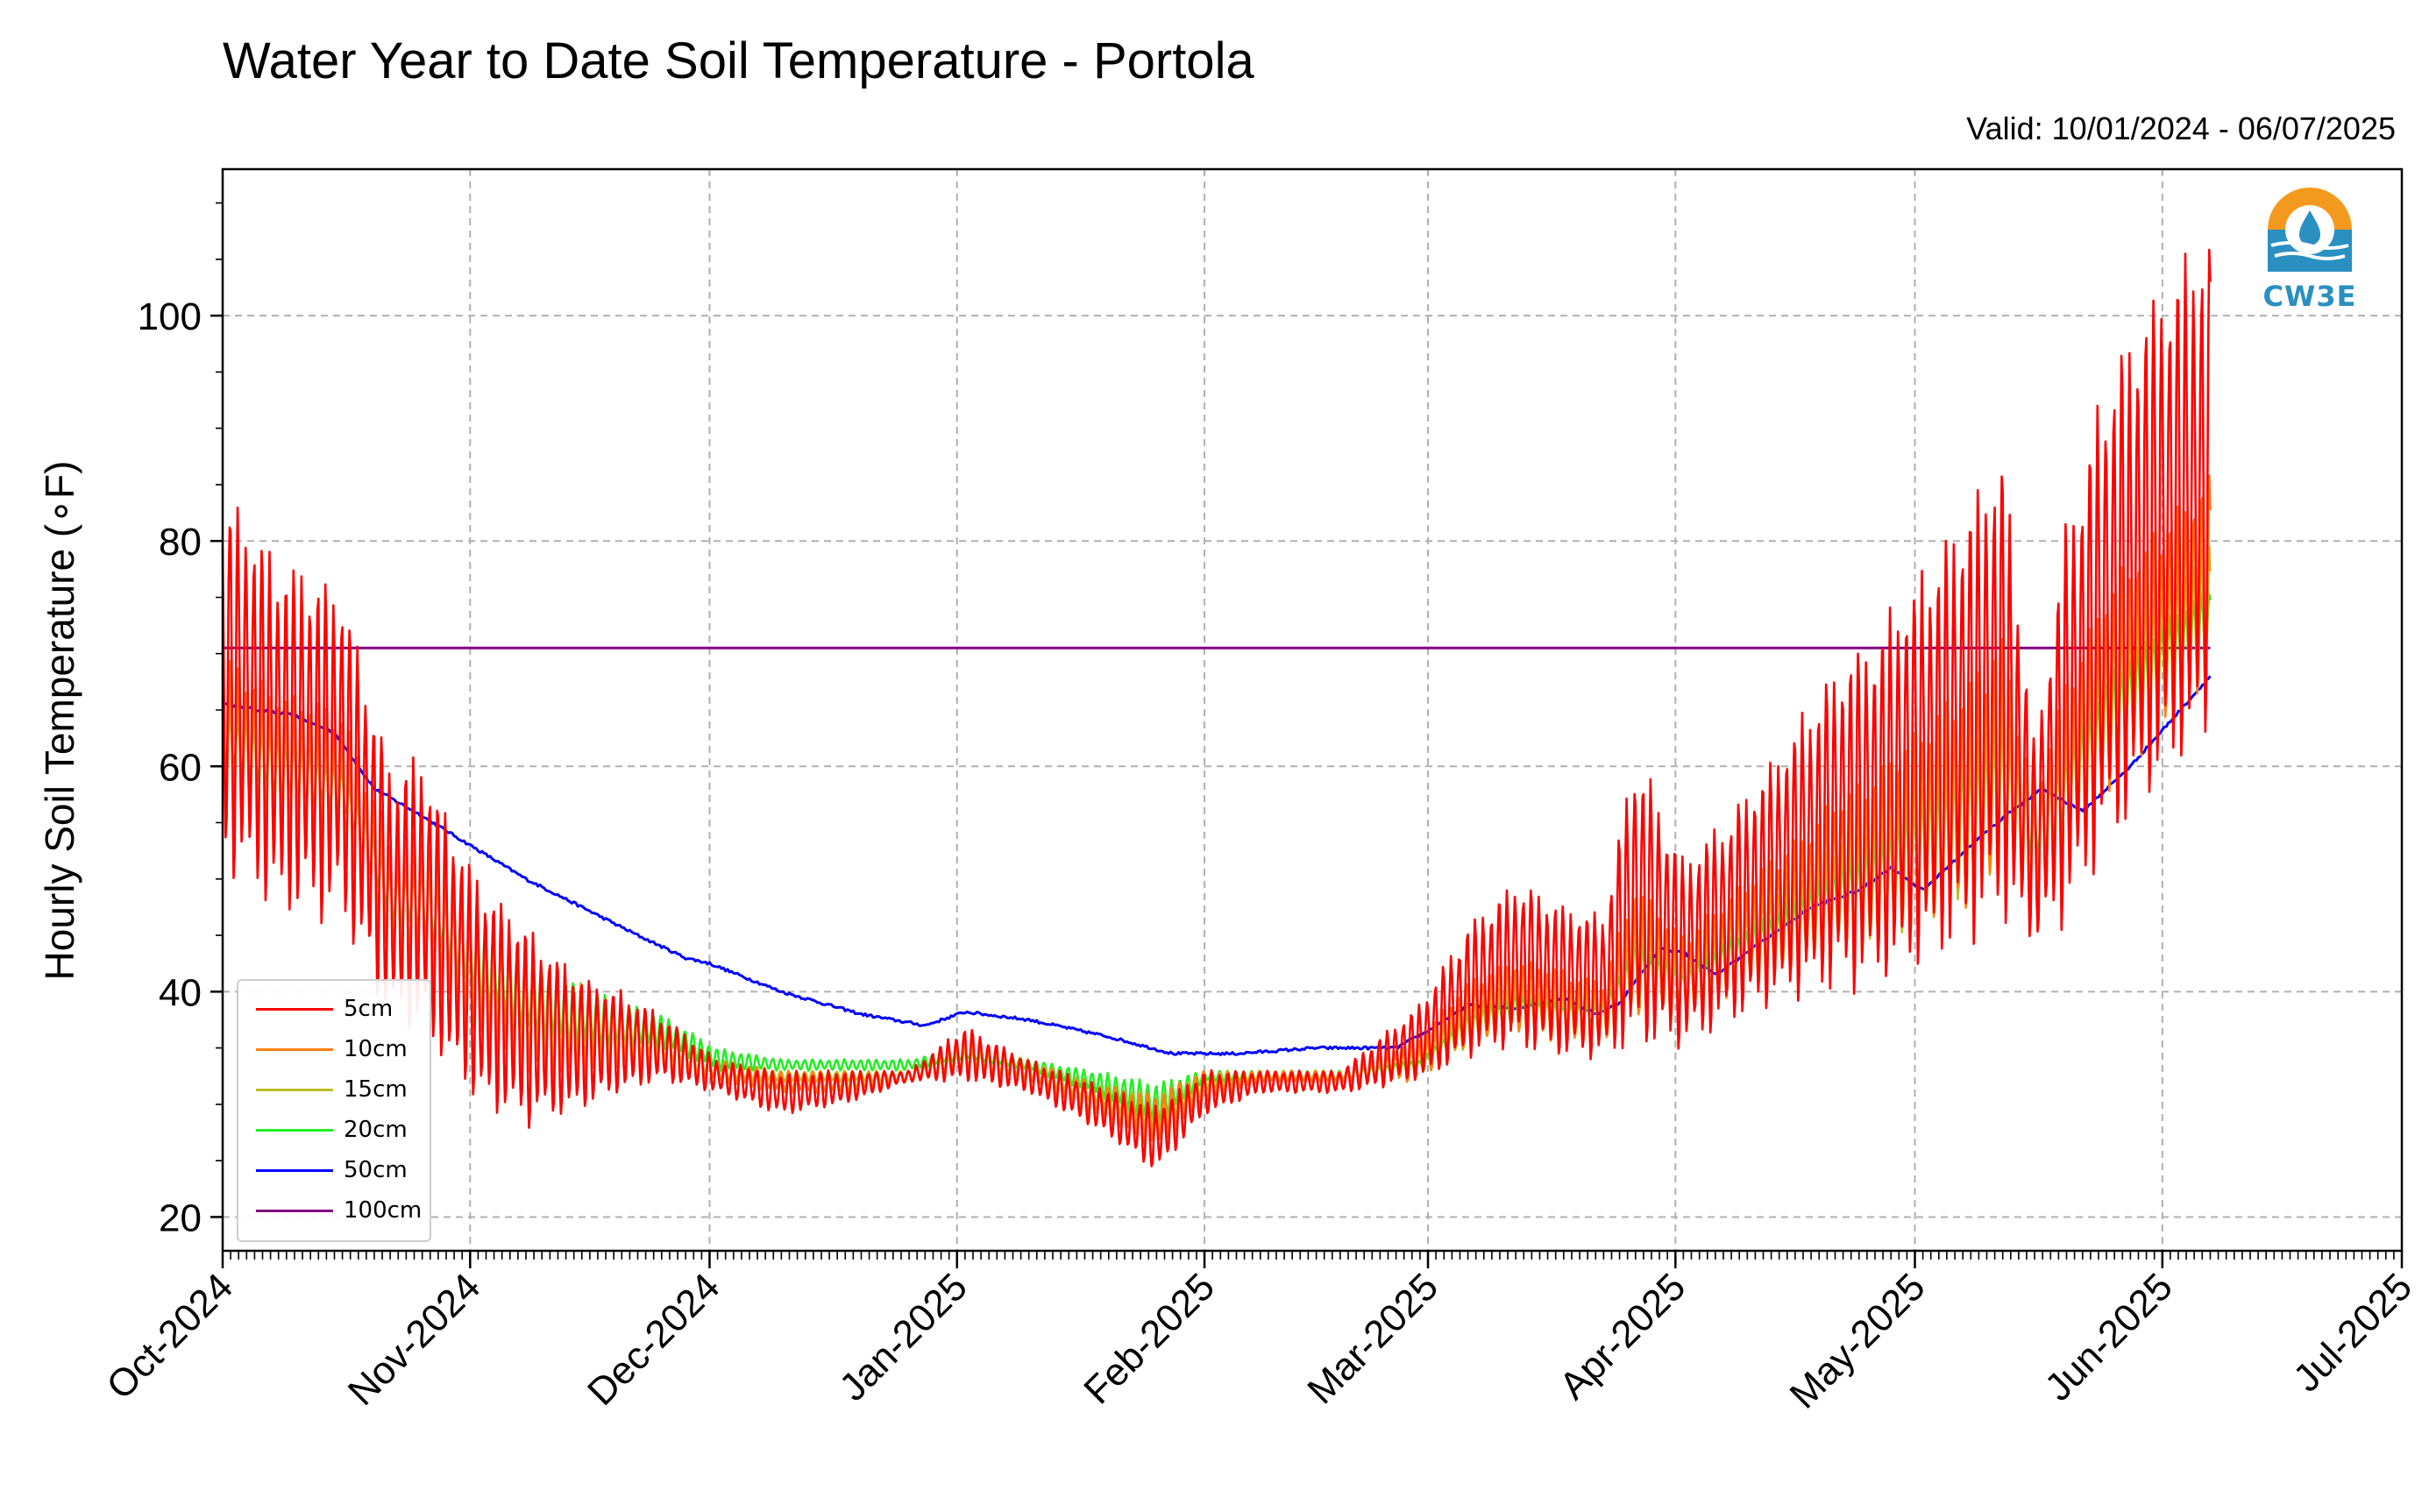 This screenshot has width=2429, height=1512. What do you see at coordinates (1858, 1340) in the screenshot?
I see `x-tick-label: May-2025` at bounding box center [1858, 1340].